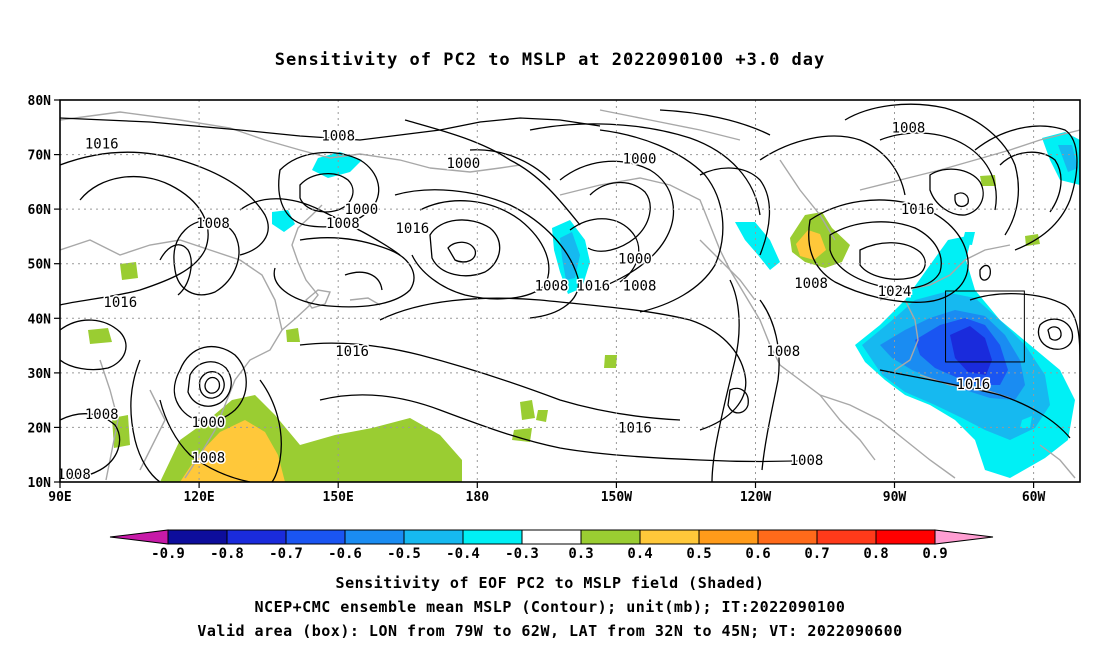 This screenshot has width=1100, height=650. Describe the element at coordinates (198, 497) in the screenshot. I see `lon-label-120e: 120E` at that location.